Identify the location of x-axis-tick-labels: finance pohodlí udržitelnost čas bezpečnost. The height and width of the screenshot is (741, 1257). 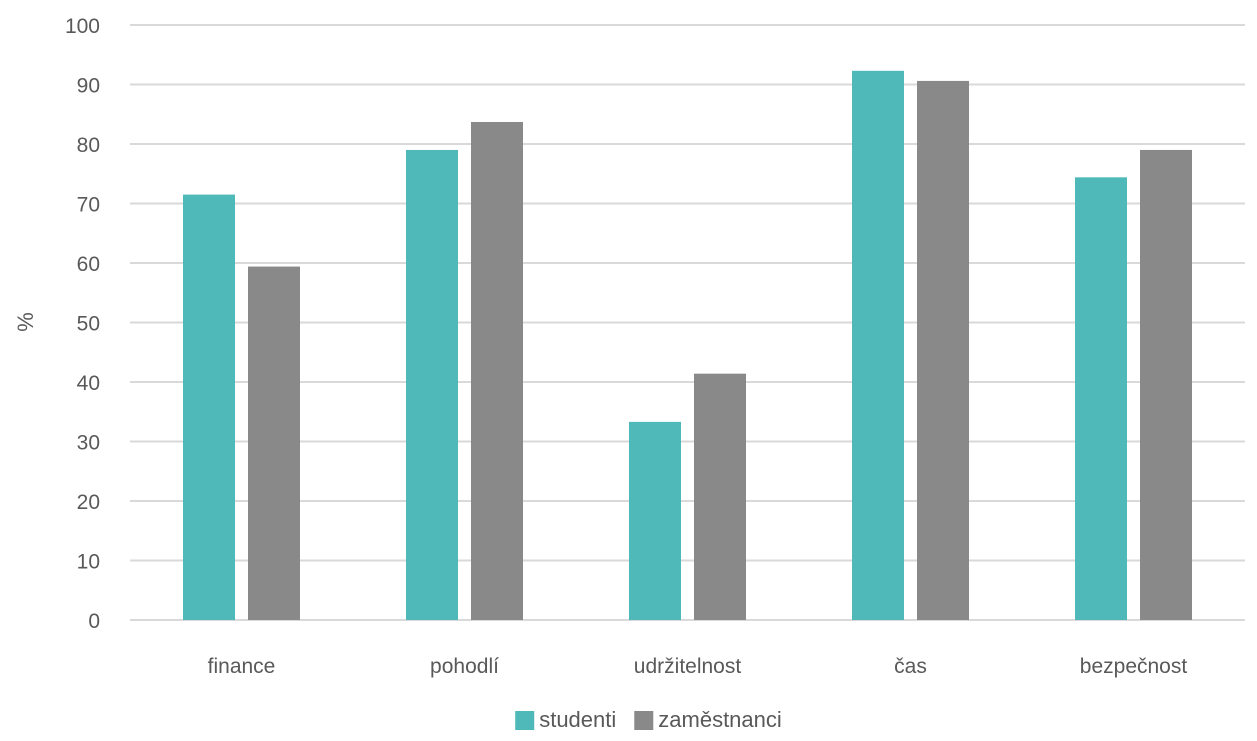
(698, 666).